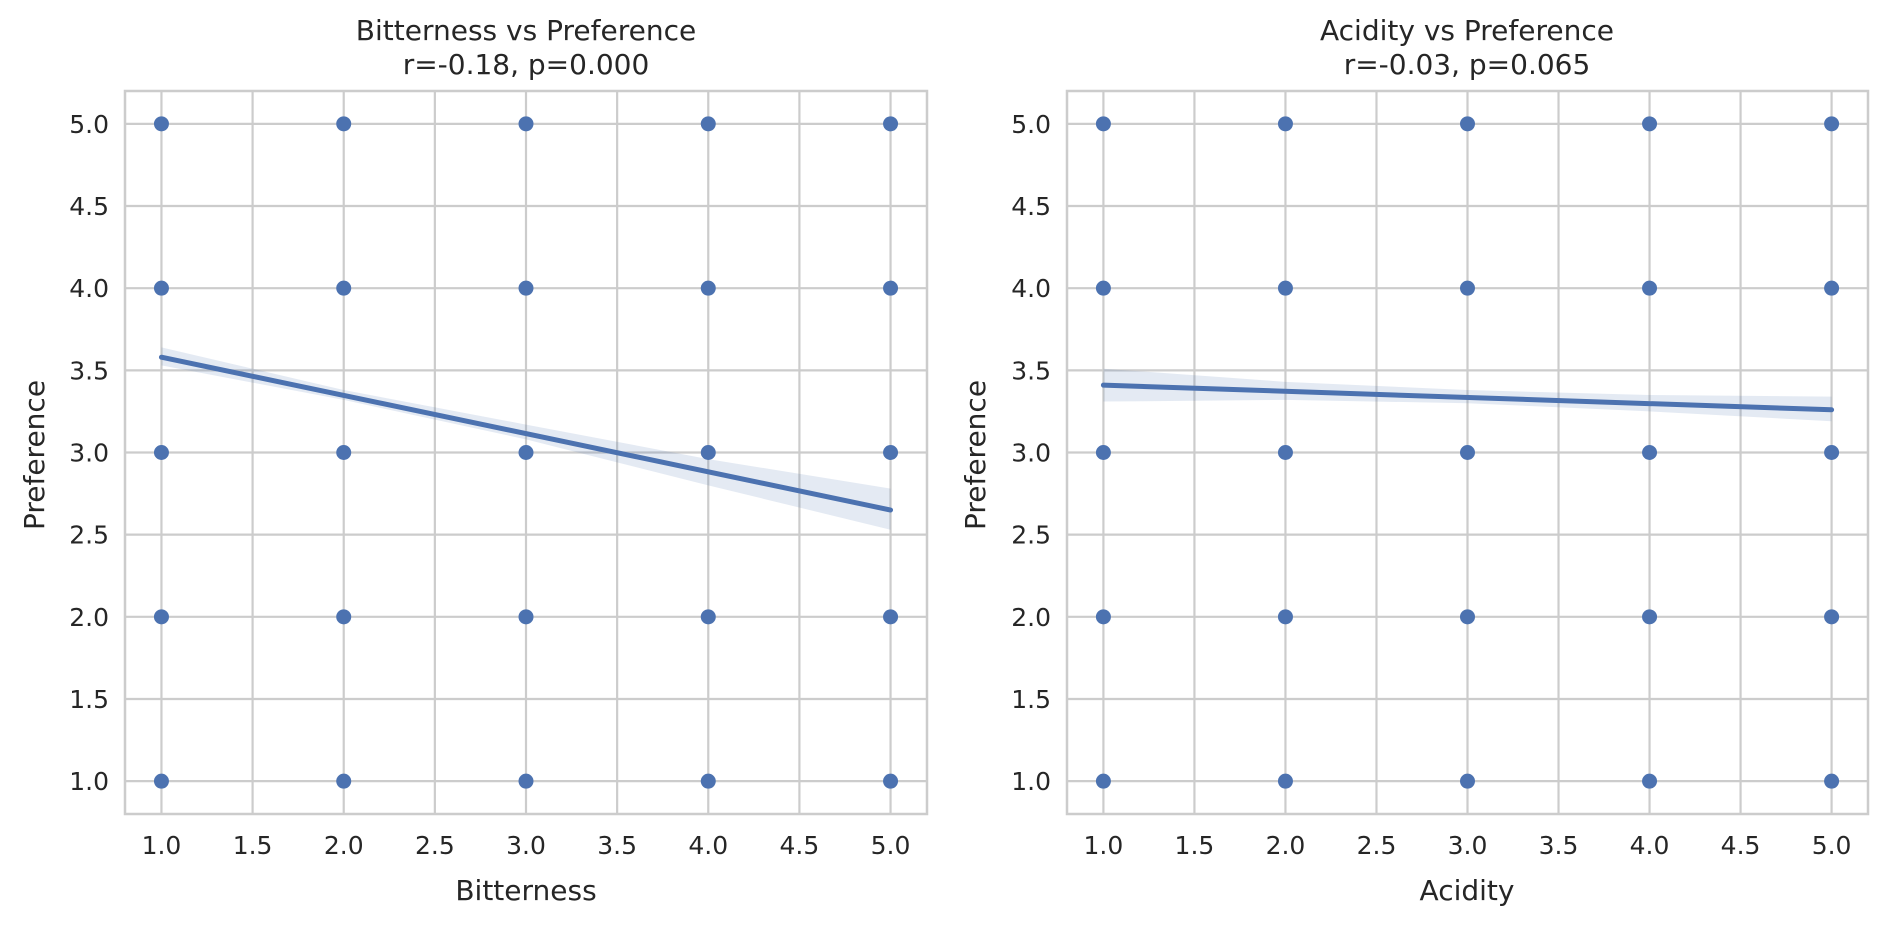  What do you see at coordinates (800, 845) in the screenshot?
I see `x-tick-label: 4.5` at bounding box center [800, 845].